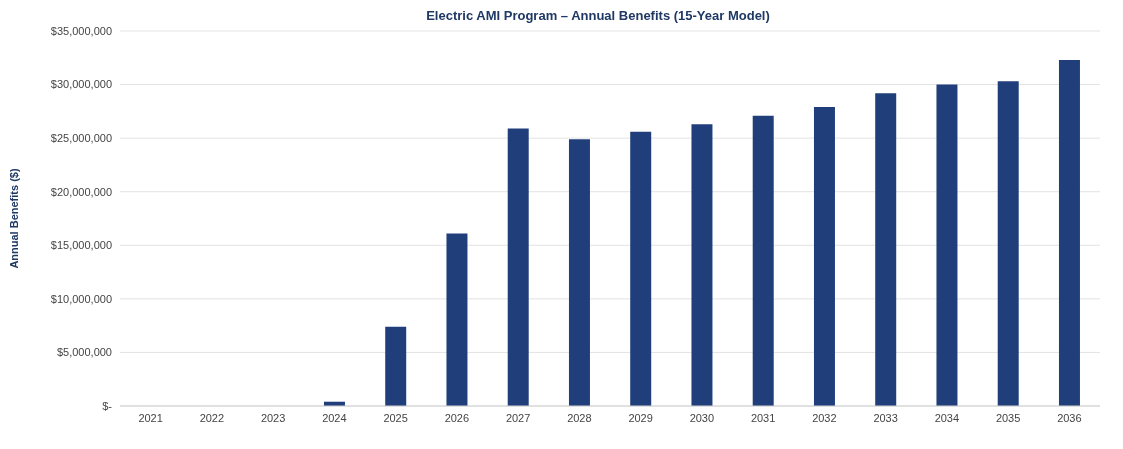  Describe the element at coordinates (947, 417) in the screenshot. I see `x-tick-label: 2034` at that location.